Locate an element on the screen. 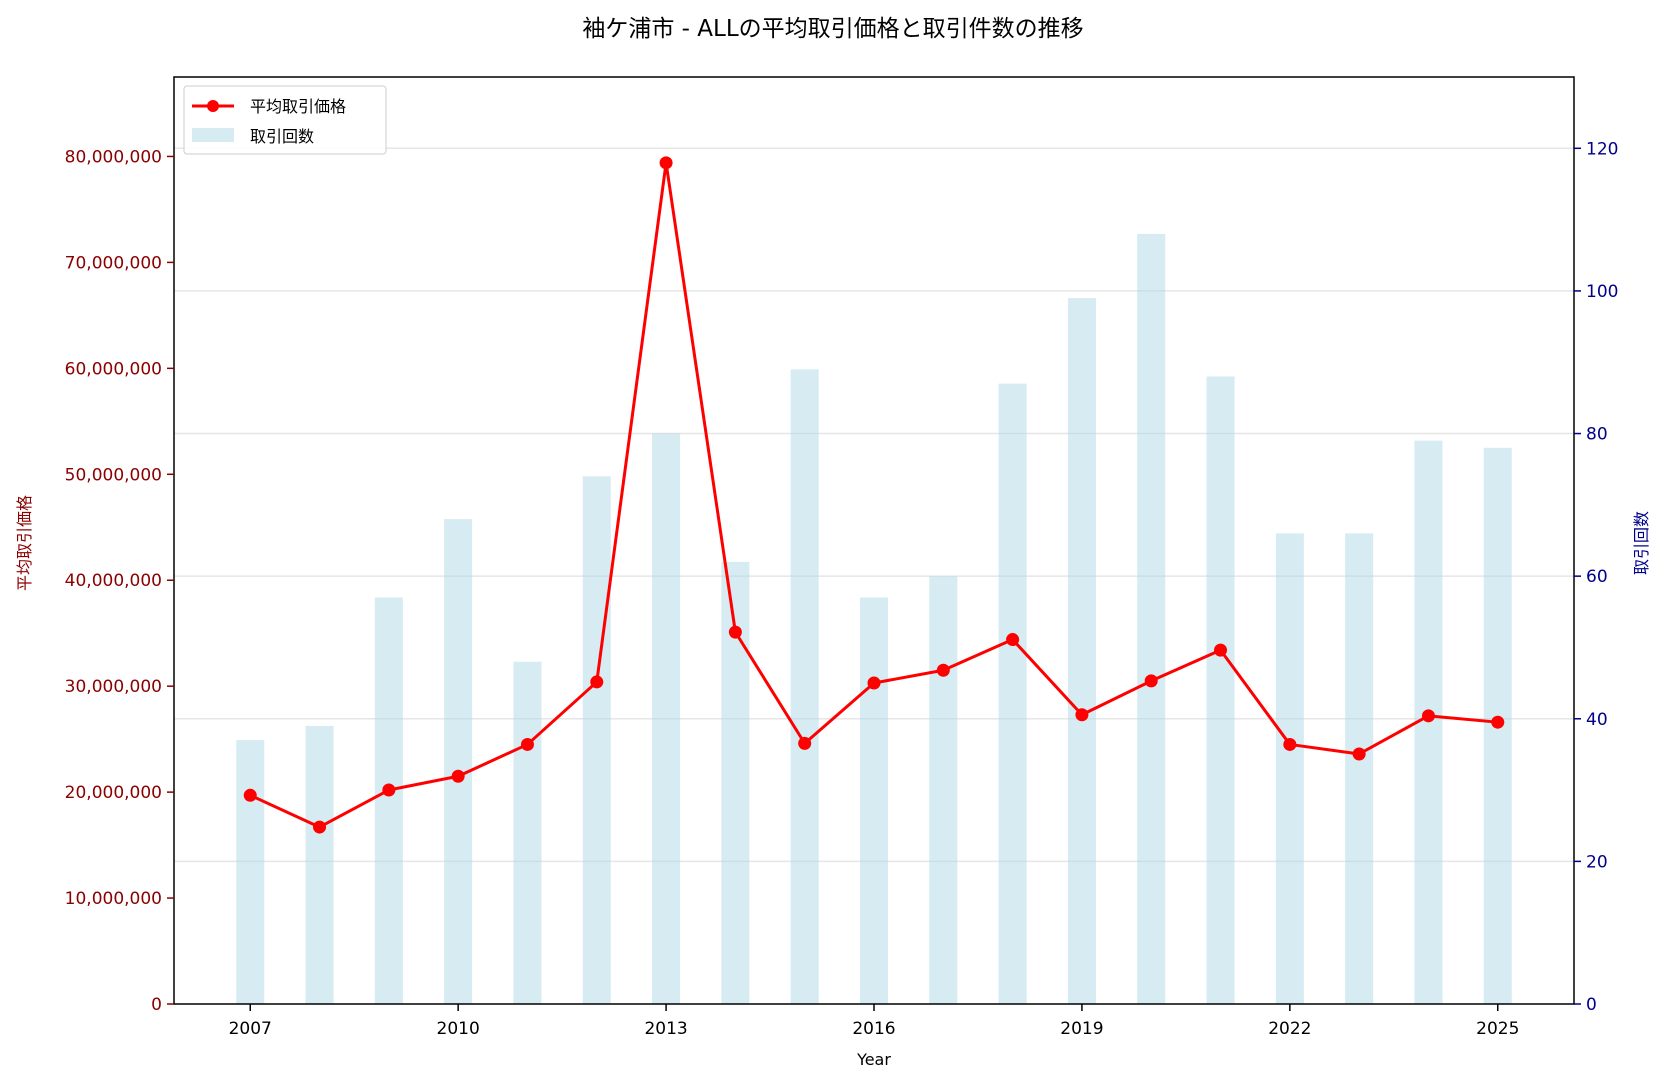 Image resolution: width=1666 pixels, height=1083 pixels. bar-2009 is located at coordinates (388, 800).